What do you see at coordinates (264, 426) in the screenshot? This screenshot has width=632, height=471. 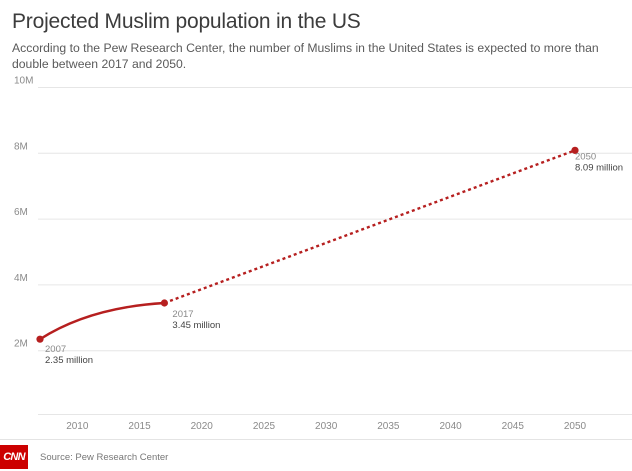 I see `x-tick-label: 2025` at bounding box center [264, 426].